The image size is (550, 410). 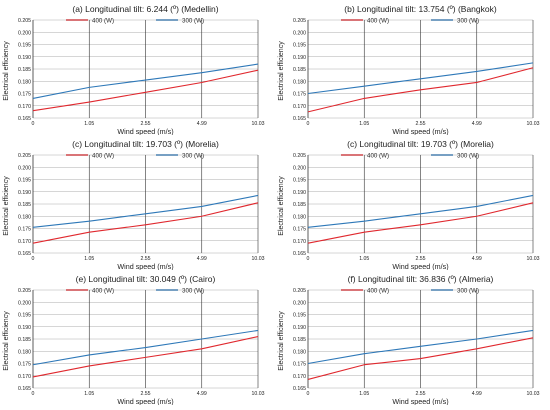 What do you see at coordinates (299, 230) in the screenshot?
I see `y-tick-label: 0.175` at bounding box center [299, 230].